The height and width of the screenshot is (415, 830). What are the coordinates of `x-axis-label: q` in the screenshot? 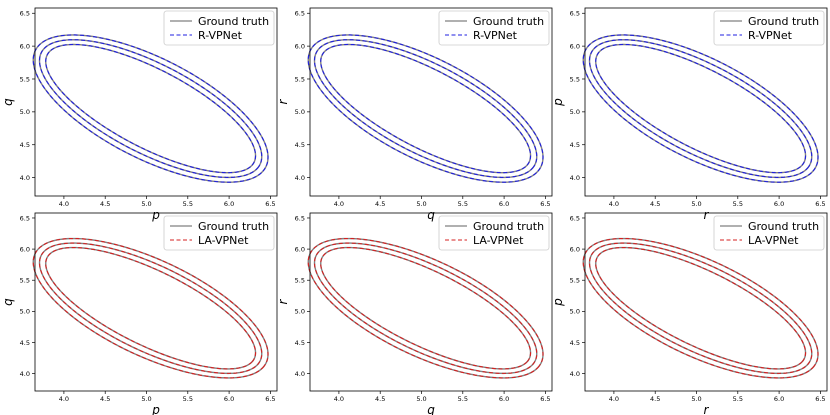 It's located at (431, 215).